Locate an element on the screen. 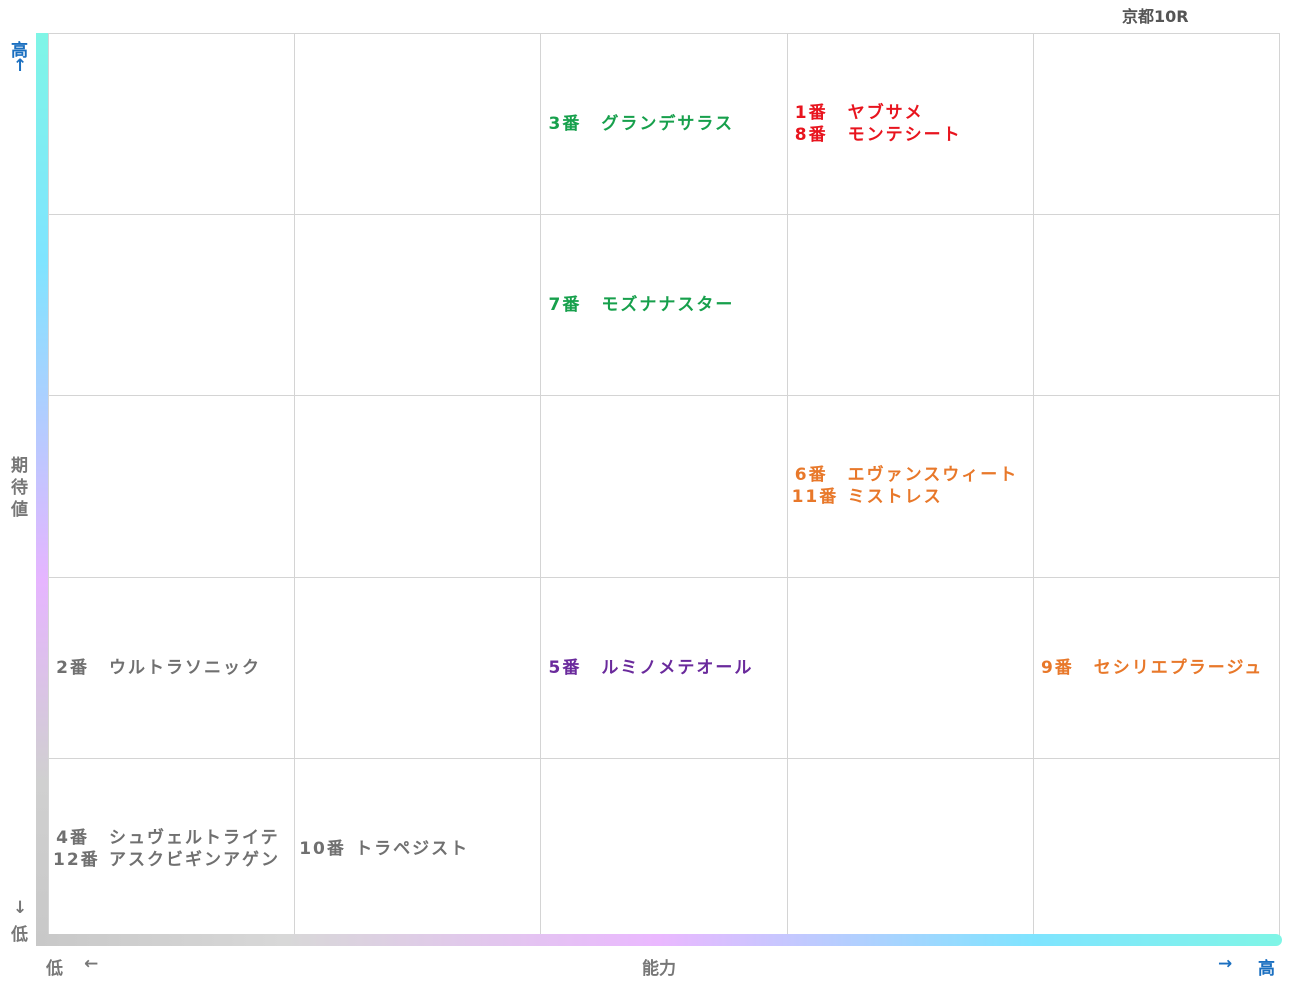 This screenshot has width=1291, height=983. entry-number: 1番 is located at coordinates (811, 113).